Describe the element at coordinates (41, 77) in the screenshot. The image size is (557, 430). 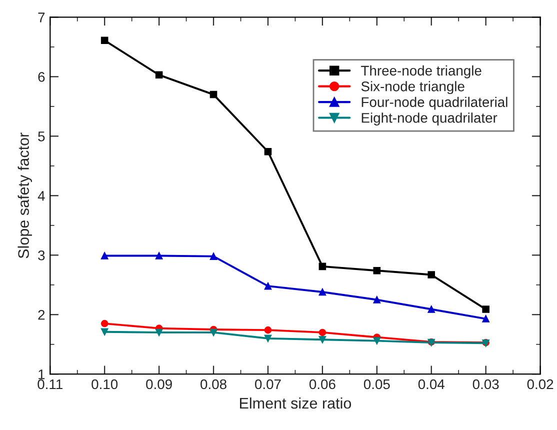
I see `y-tick-label: 6` at that location.